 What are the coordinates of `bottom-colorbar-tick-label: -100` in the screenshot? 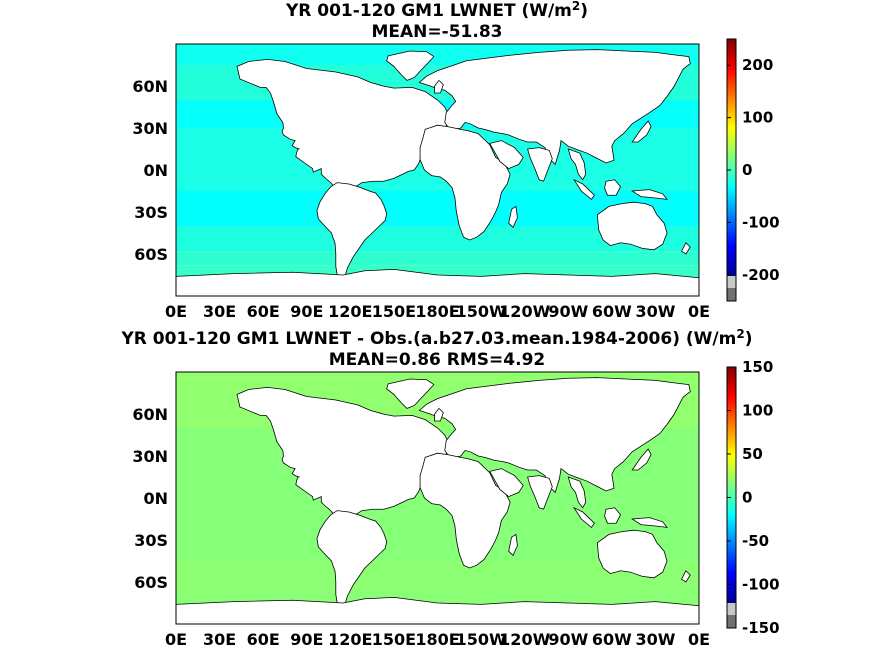 It's located at (761, 585).